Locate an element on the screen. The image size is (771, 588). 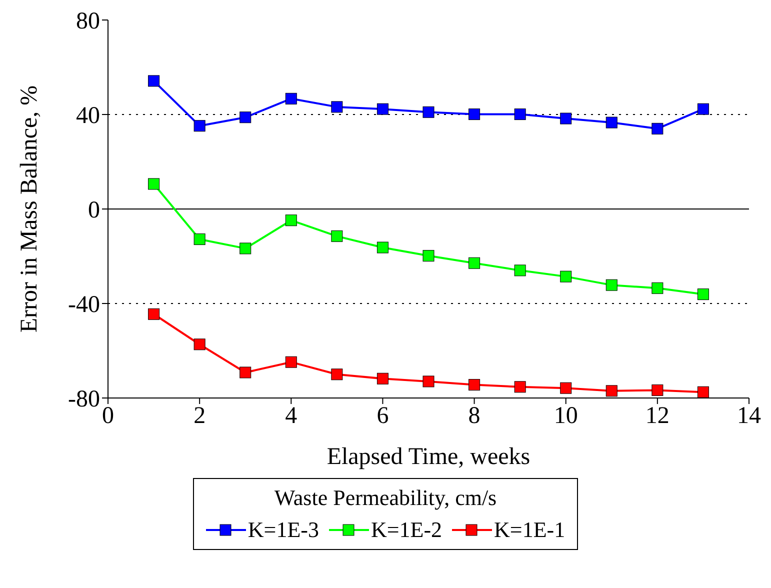
x-tick-label: 10 is located at coordinates (566, 416).